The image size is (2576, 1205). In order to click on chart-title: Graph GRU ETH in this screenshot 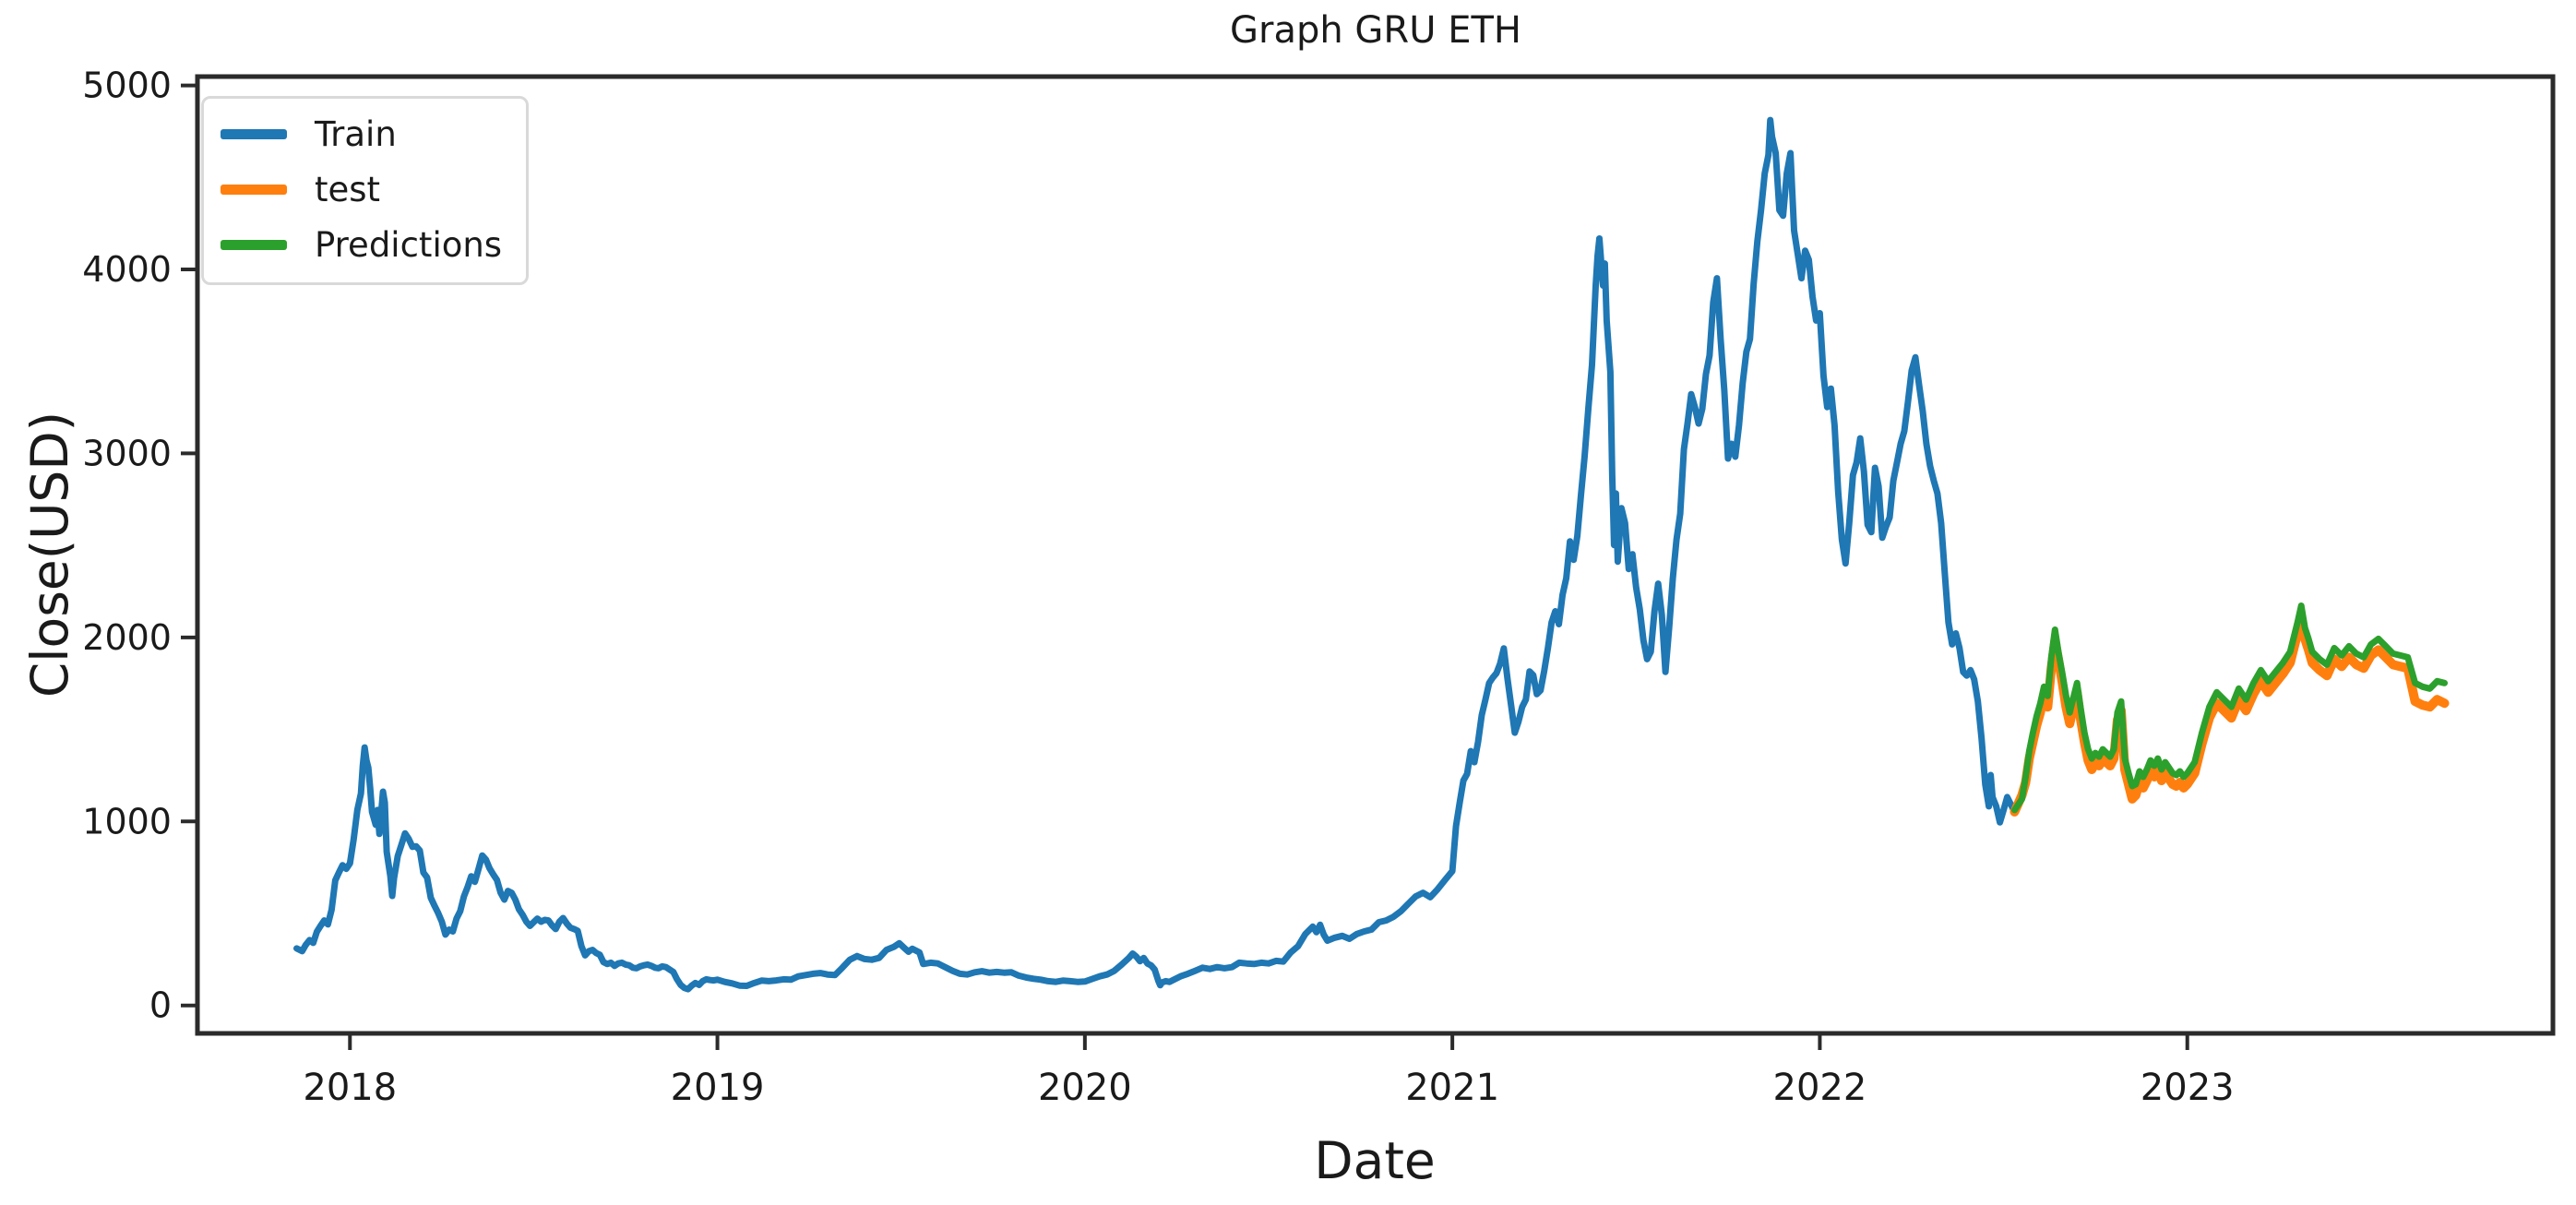, I will do `click(1375, 30)`.